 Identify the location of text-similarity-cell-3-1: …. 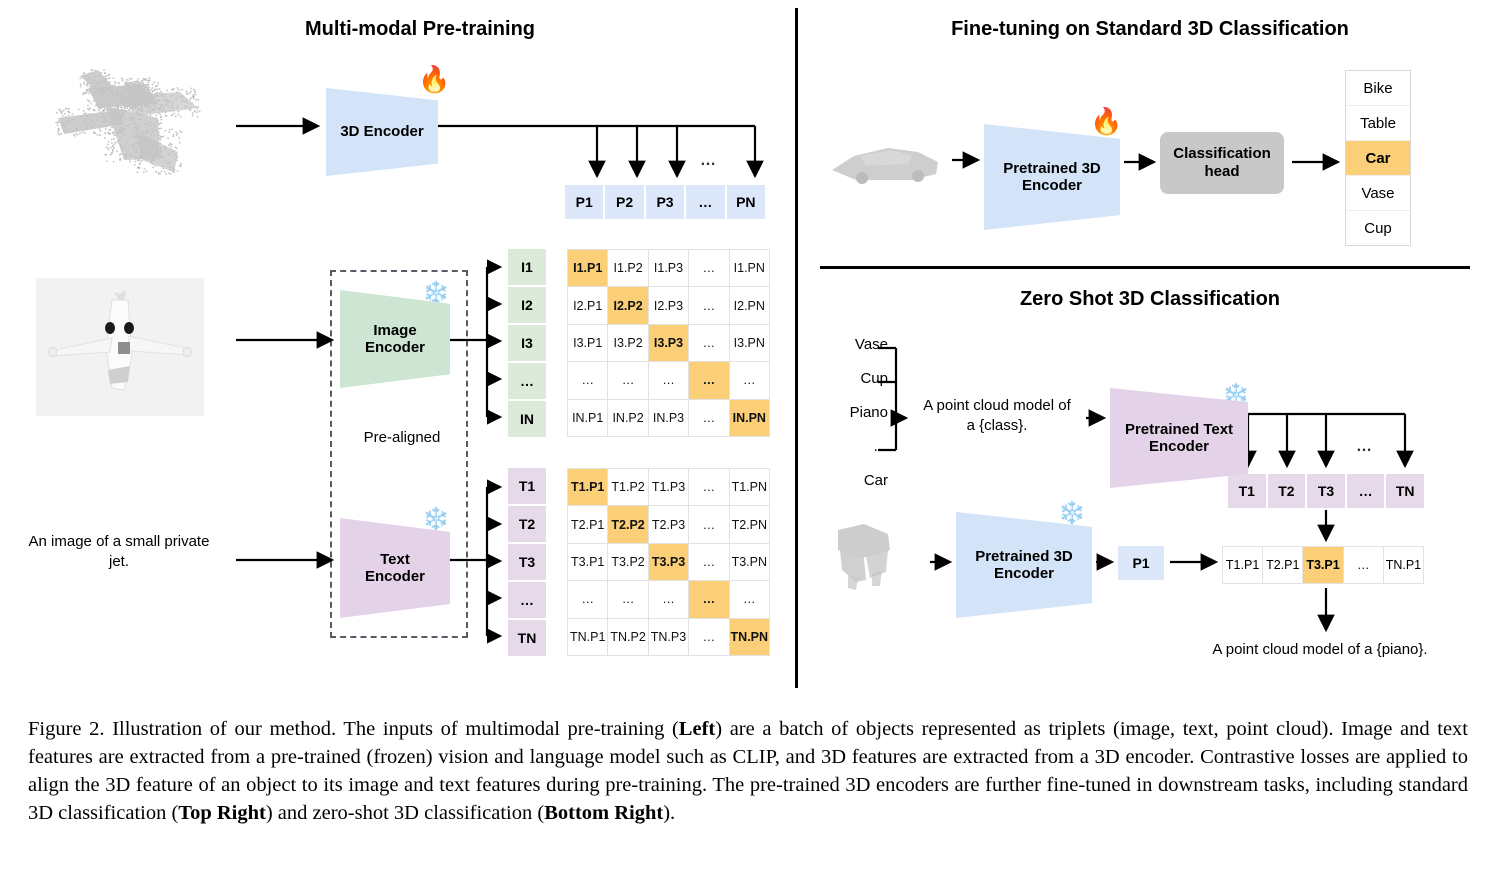
(628, 599).